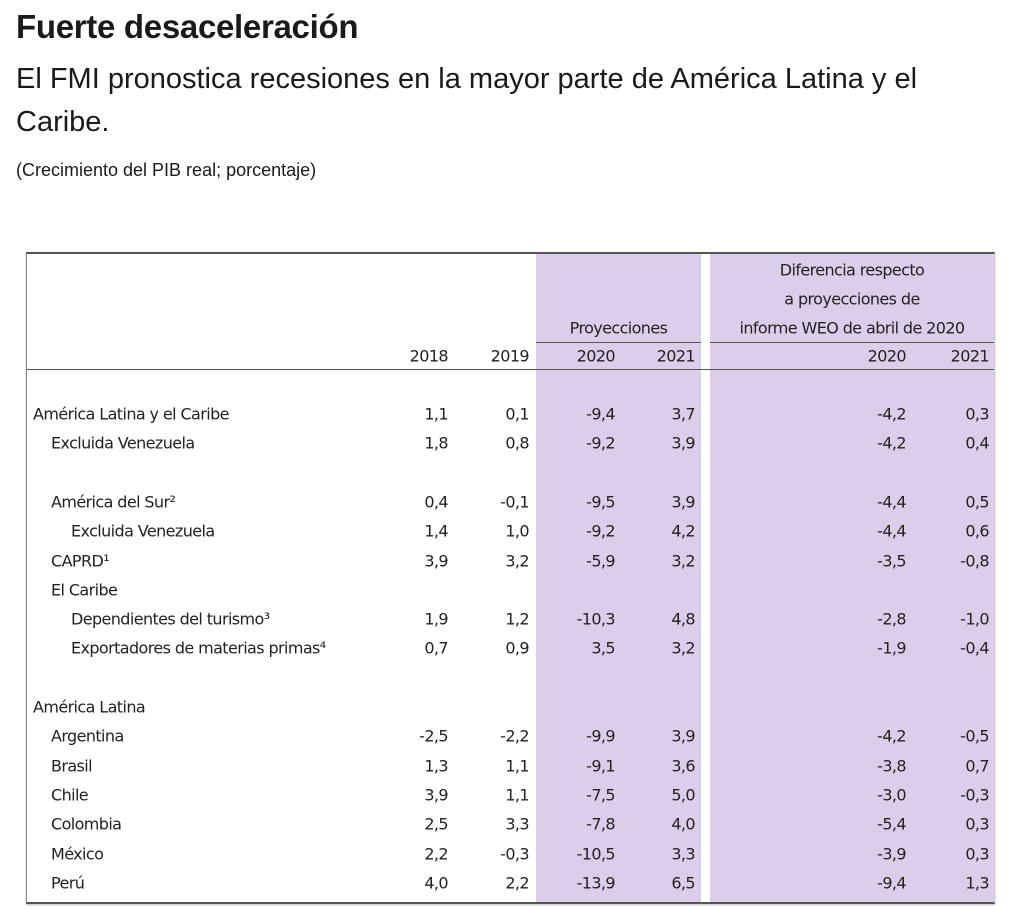  Describe the element at coordinates (891, 795) in the screenshot. I see `table-cell: -3,0` at that location.